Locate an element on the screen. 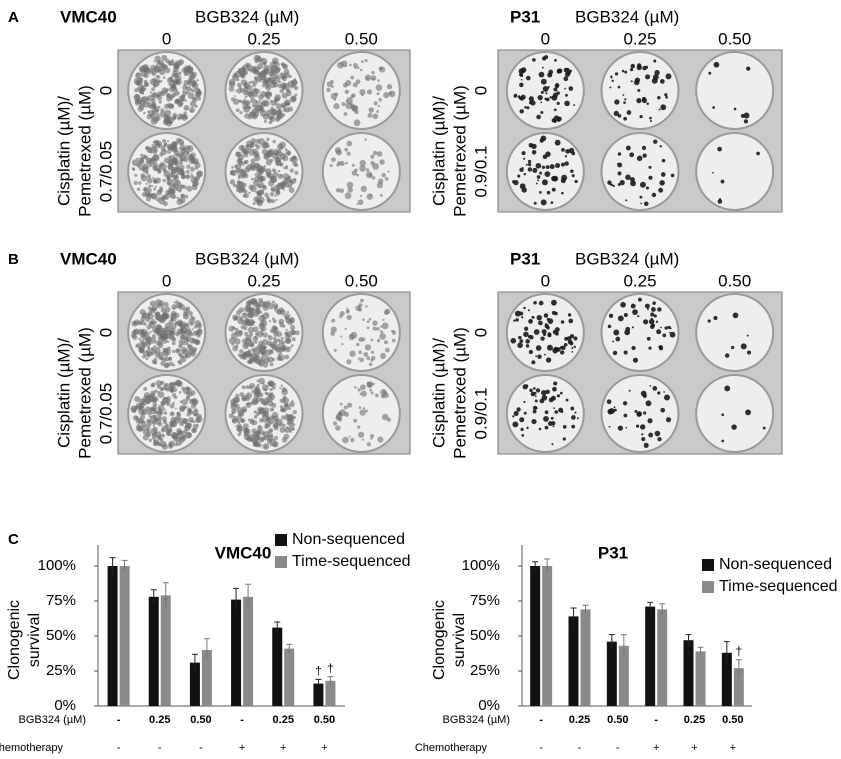  x-row-label: BGB324 (µM) is located at coordinates (52, 720).